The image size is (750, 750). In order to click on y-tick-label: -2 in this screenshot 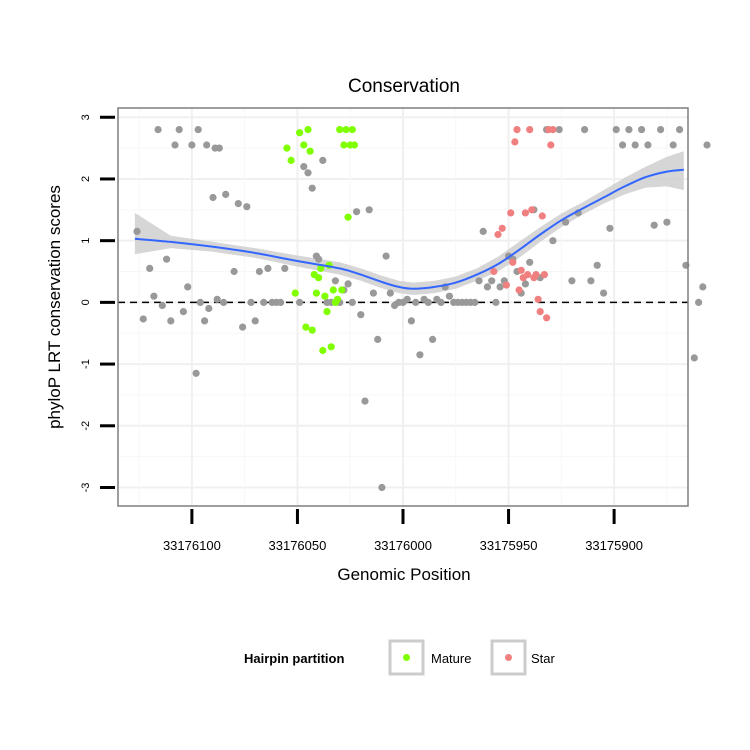, I will do `click(86, 426)`.